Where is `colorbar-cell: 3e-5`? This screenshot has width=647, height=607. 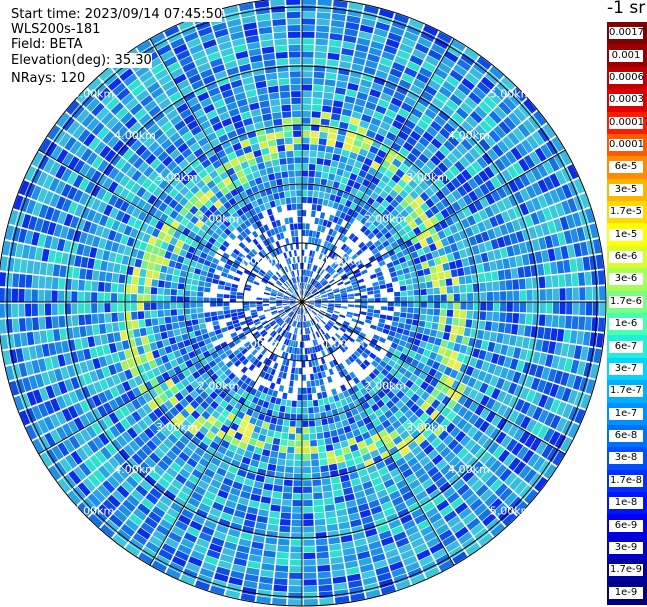
colorbar-cell: 3e-5 is located at coordinates (627, 190).